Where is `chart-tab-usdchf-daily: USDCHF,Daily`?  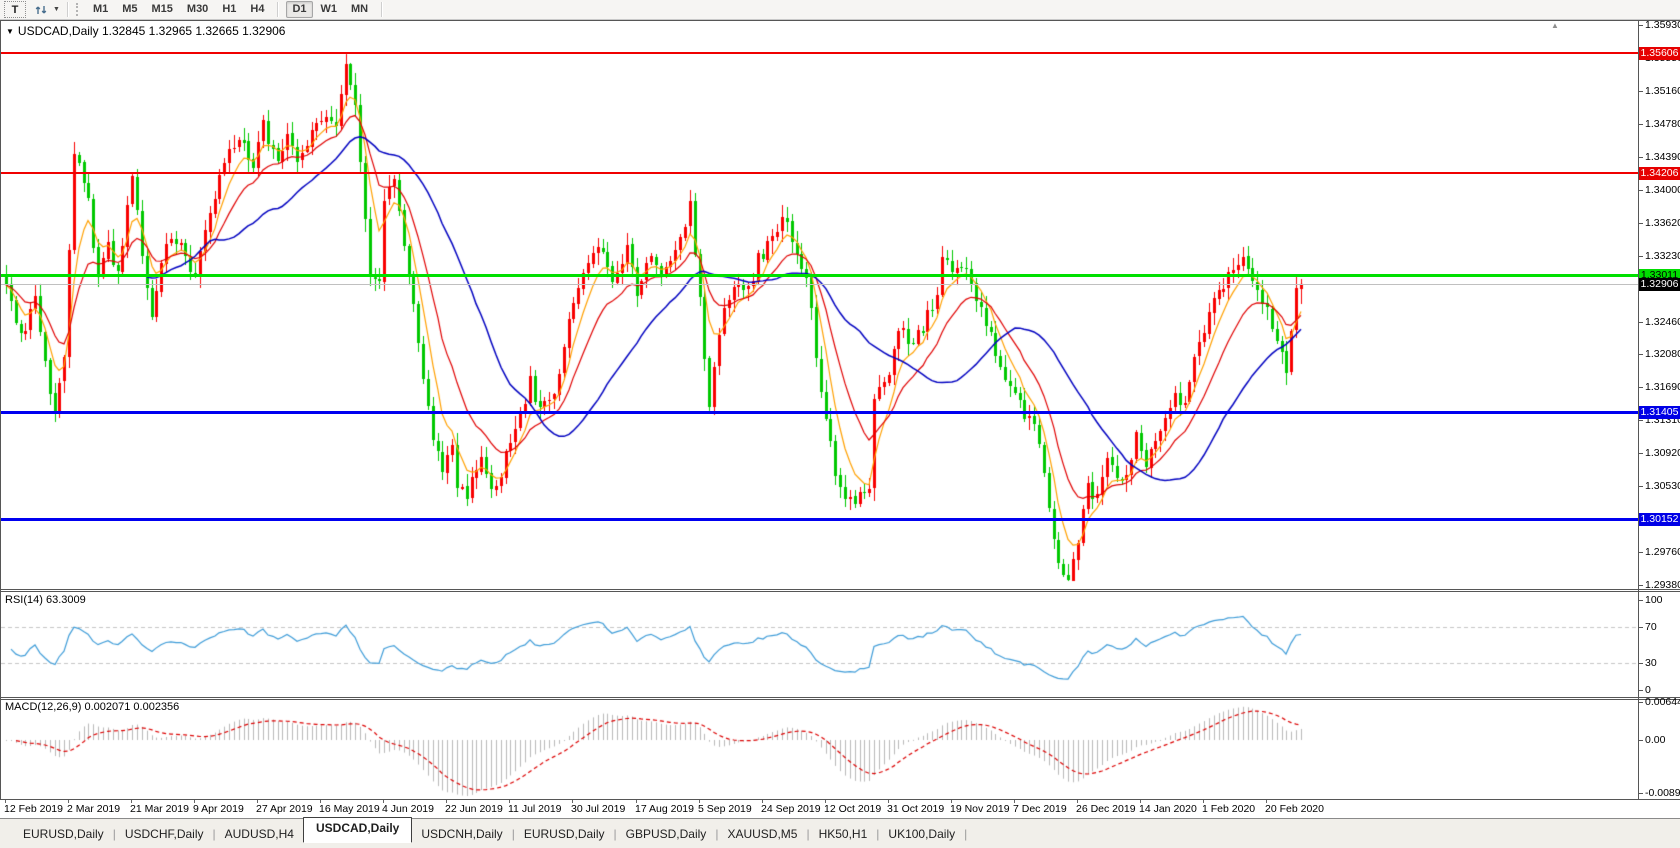
chart-tab-usdchf-daily: USDCHF,Daily is located at coordinates (164, 833).